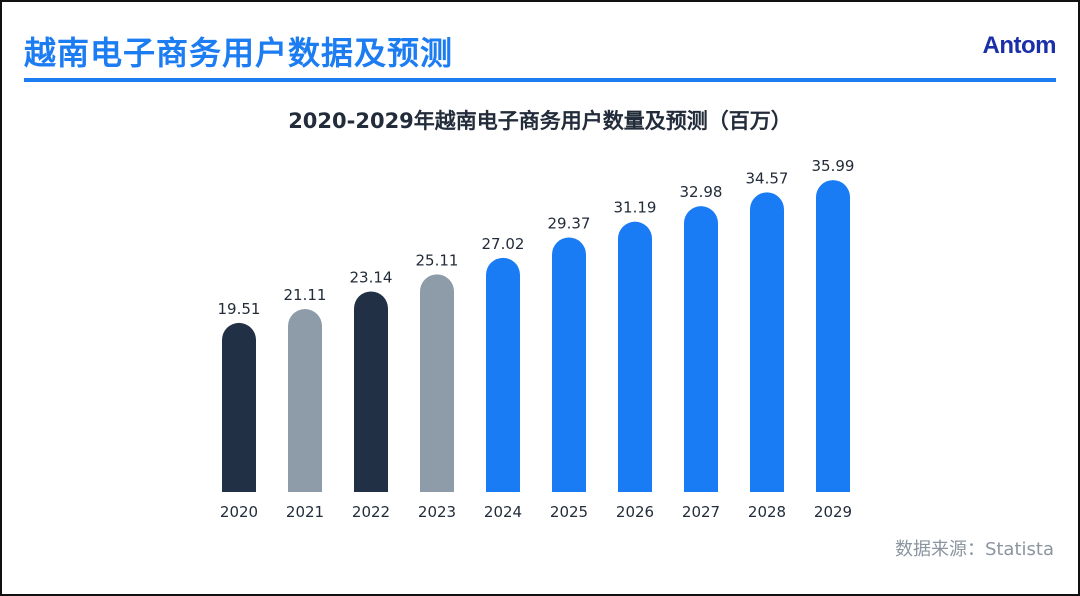  Describe the element at coordinates (371, 512) in the screenshot. I see `x-tick-label: 2022` at that location.